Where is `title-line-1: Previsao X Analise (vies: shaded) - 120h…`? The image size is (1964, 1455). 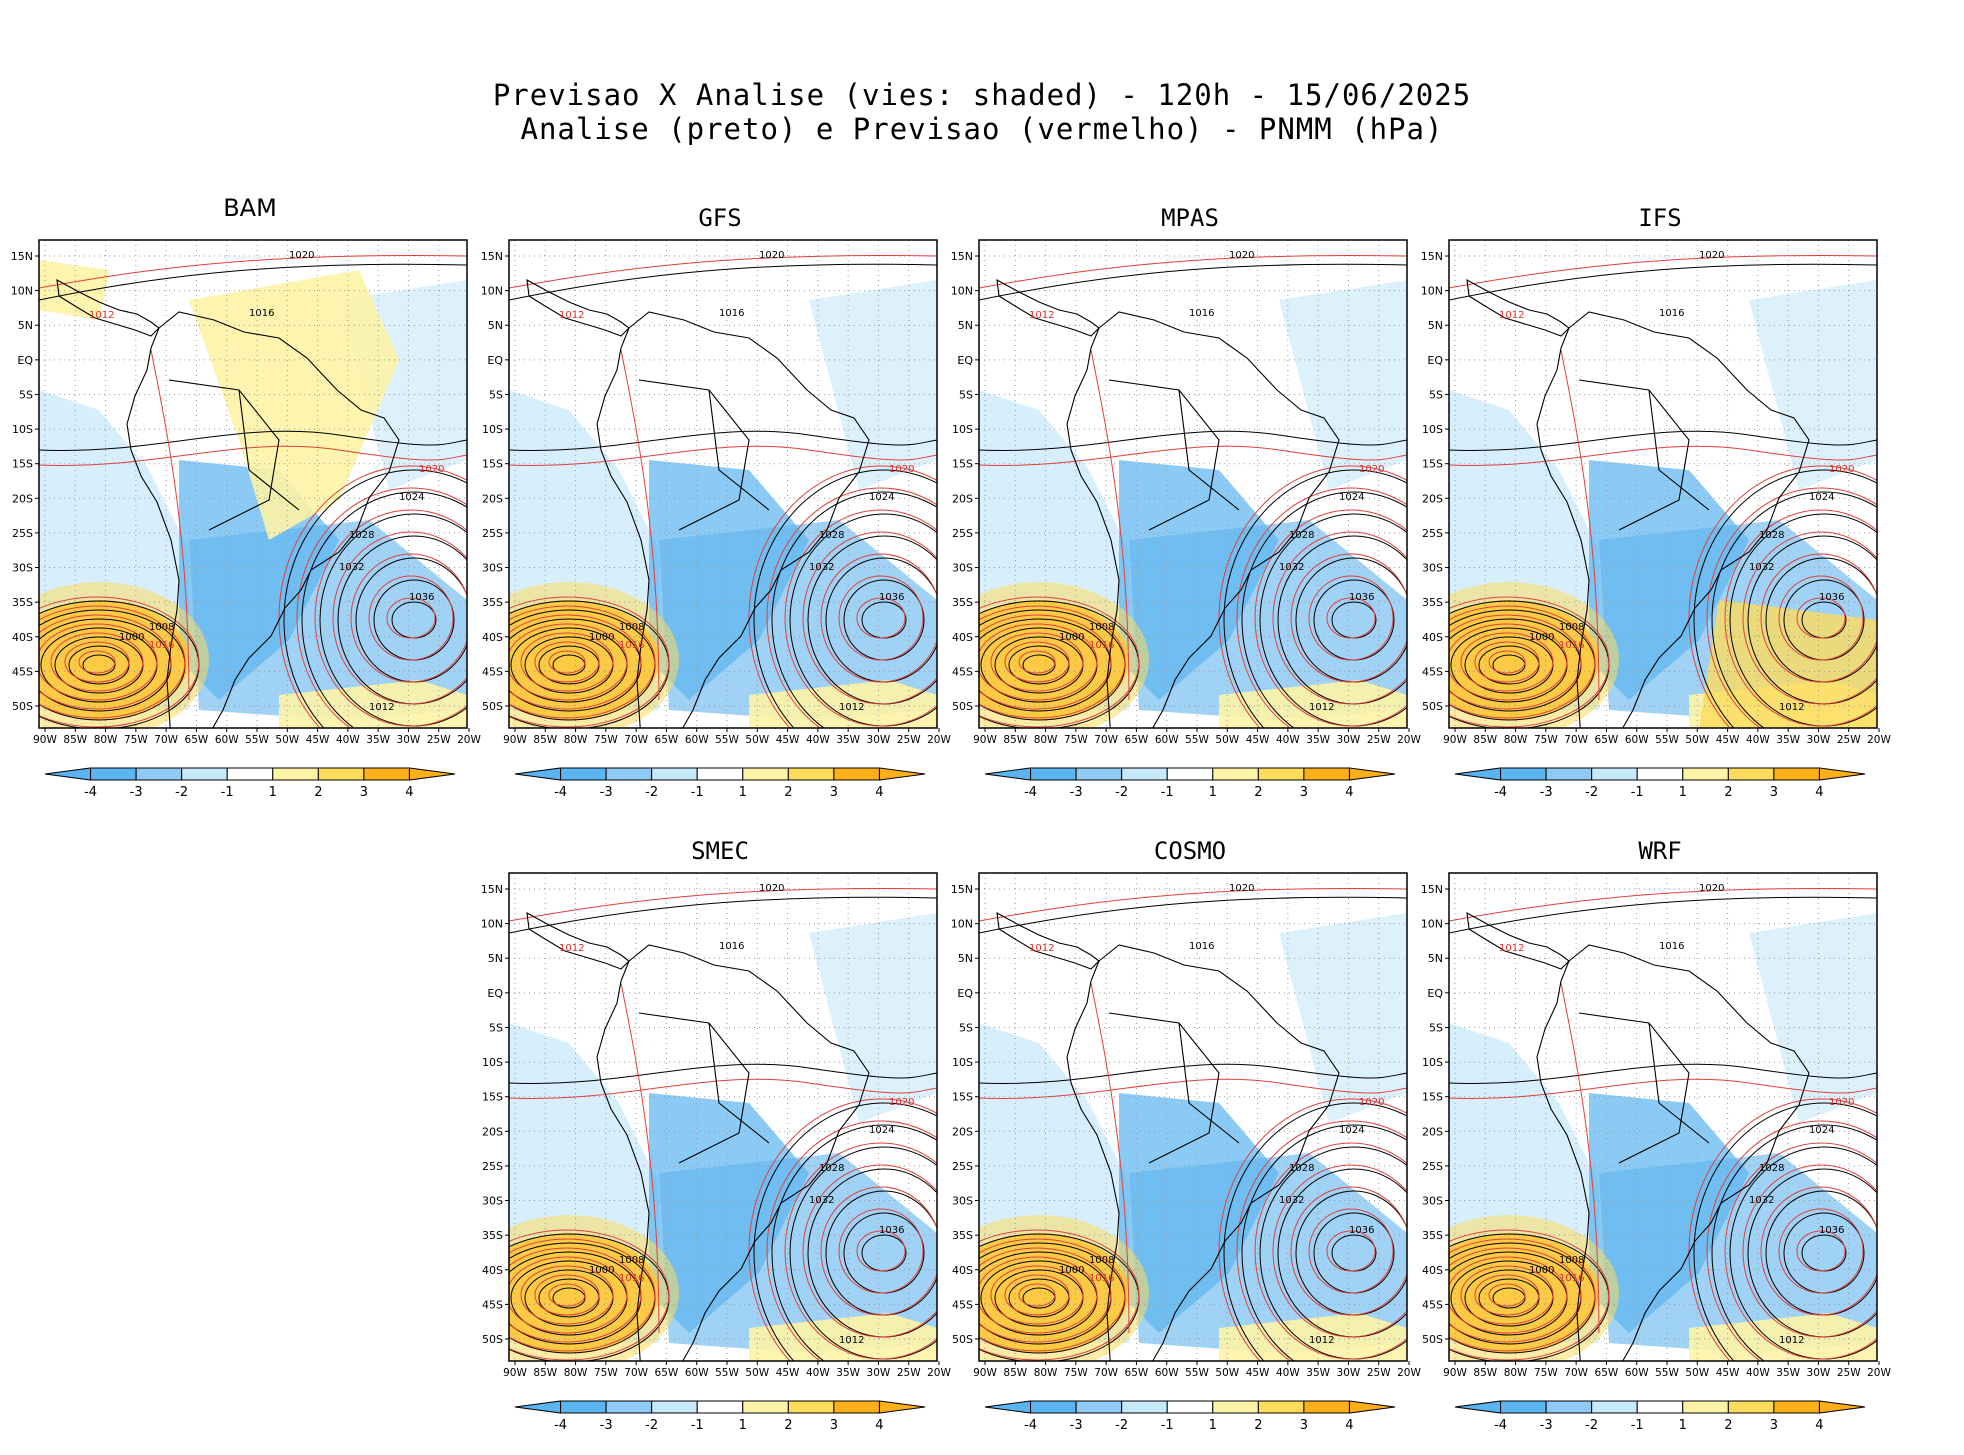 title-line-1: Previsao X Analise (vies: shaded) - 120h… is located at coordinates (982, 95).